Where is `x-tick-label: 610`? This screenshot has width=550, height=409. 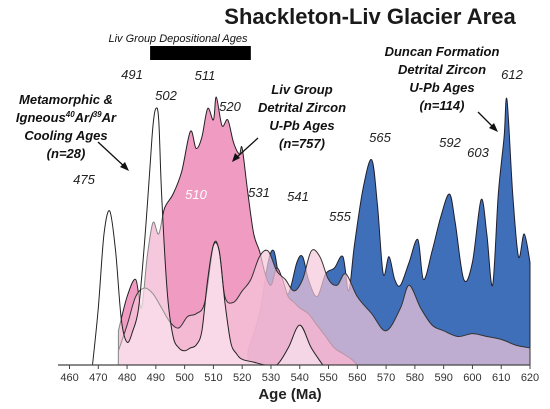 x-tick-label: 610 is located at coordinates (501, 378).